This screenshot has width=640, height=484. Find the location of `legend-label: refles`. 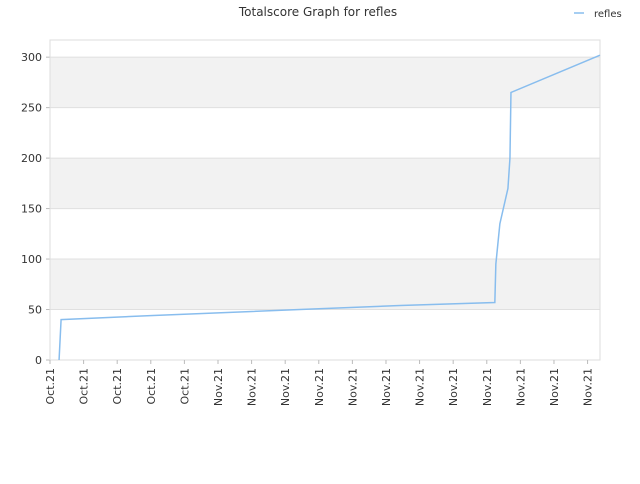

legend-label: refles is located at coordinates (608, 14).